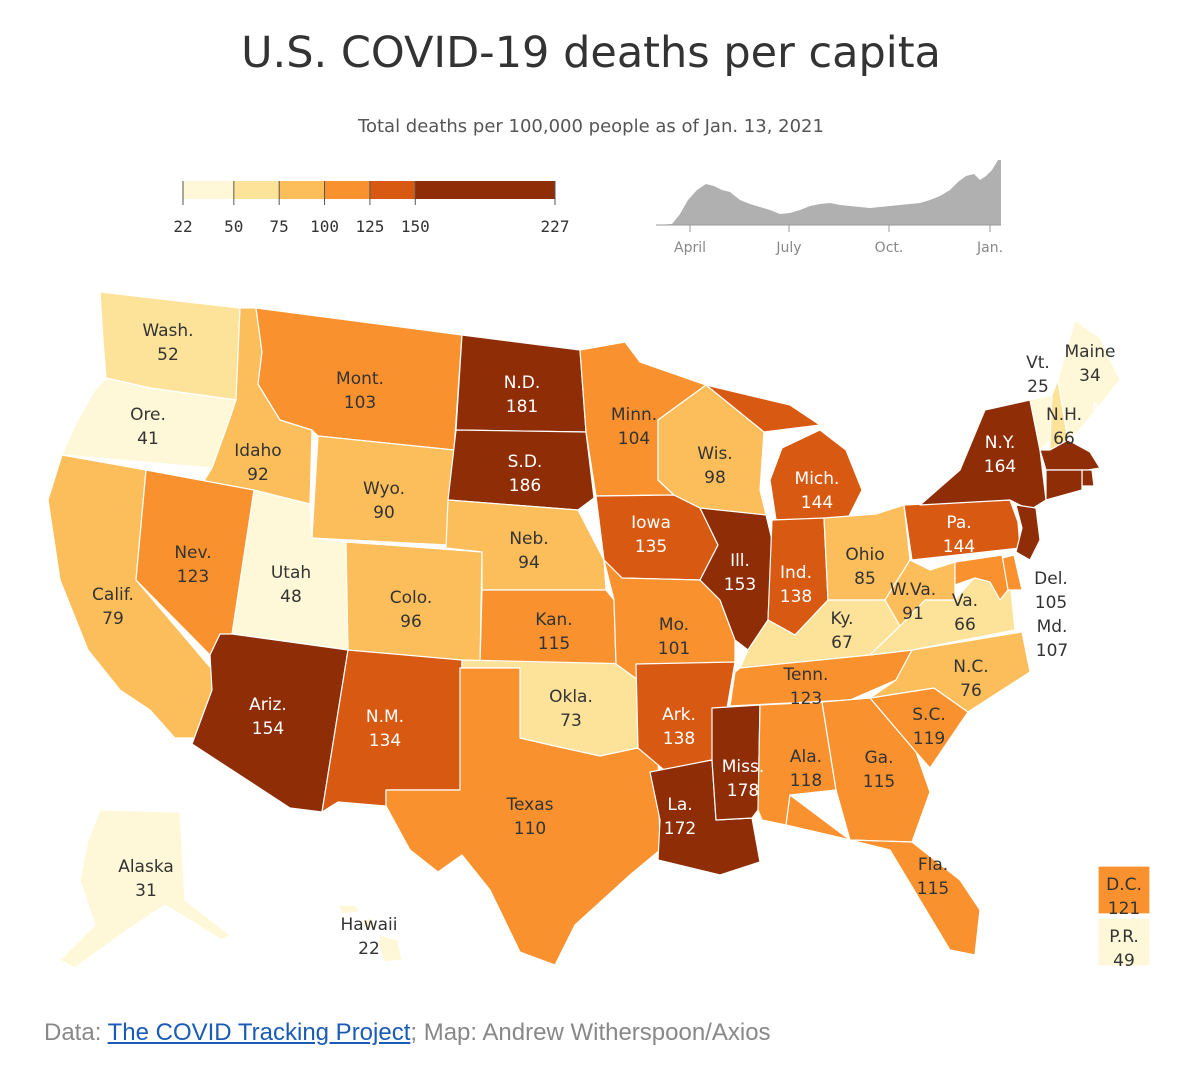 The height and width of the screenshot is (1088, 1182). What do you see at coordinates (879, 758) in the screenshot?
I see `state-name-ga: Ga.` at bounding box center [879, 758].